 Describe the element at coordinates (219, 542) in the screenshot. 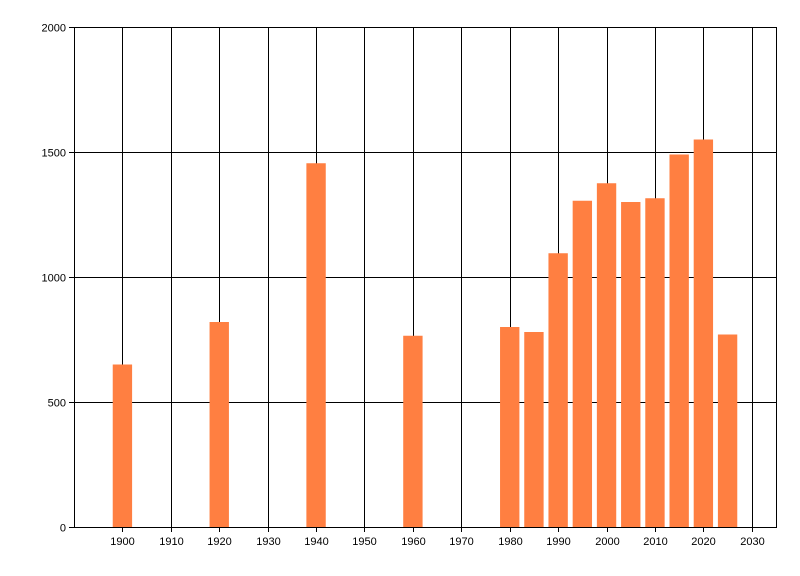

I see `x-tick-label: 1920` at that location.